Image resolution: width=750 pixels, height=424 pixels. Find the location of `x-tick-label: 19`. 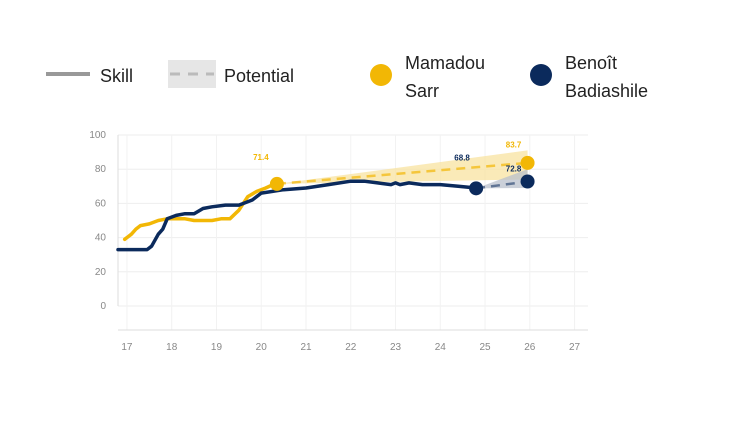

x-tick-label: 19 is located at coordinates (217, 347).